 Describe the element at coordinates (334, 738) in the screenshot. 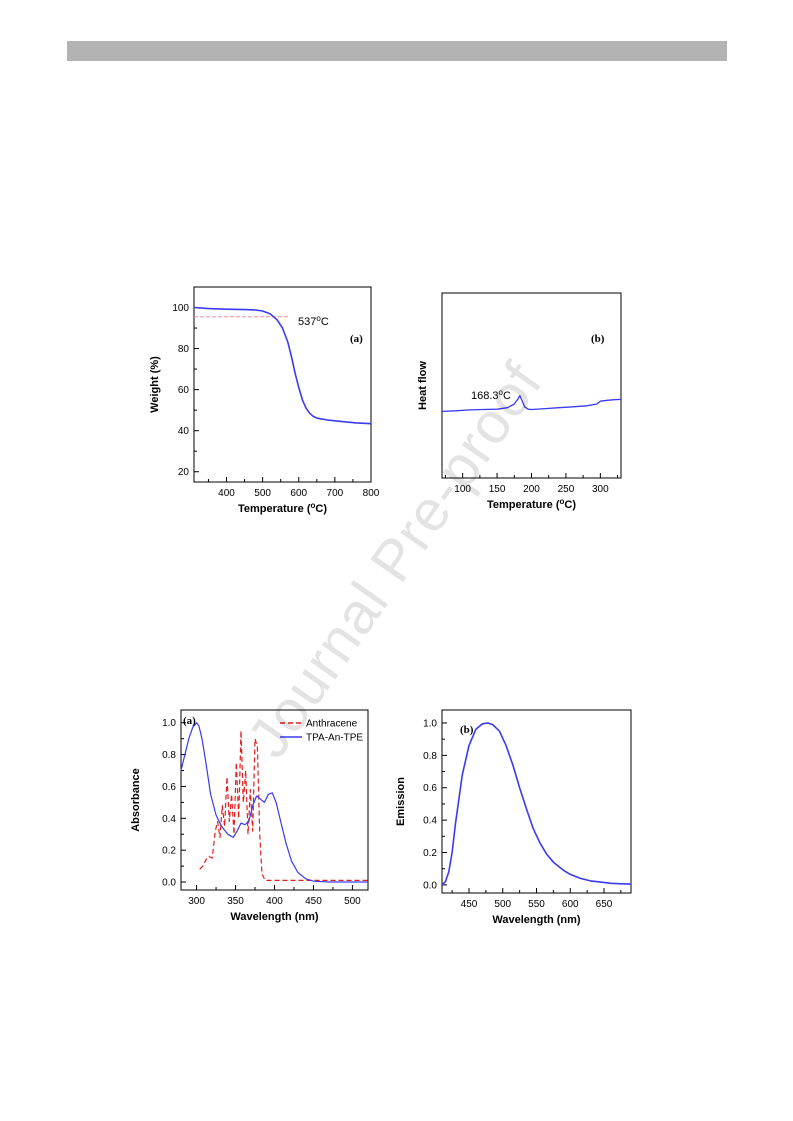

I see `legend-label: TPA-An-TPE` at that location.